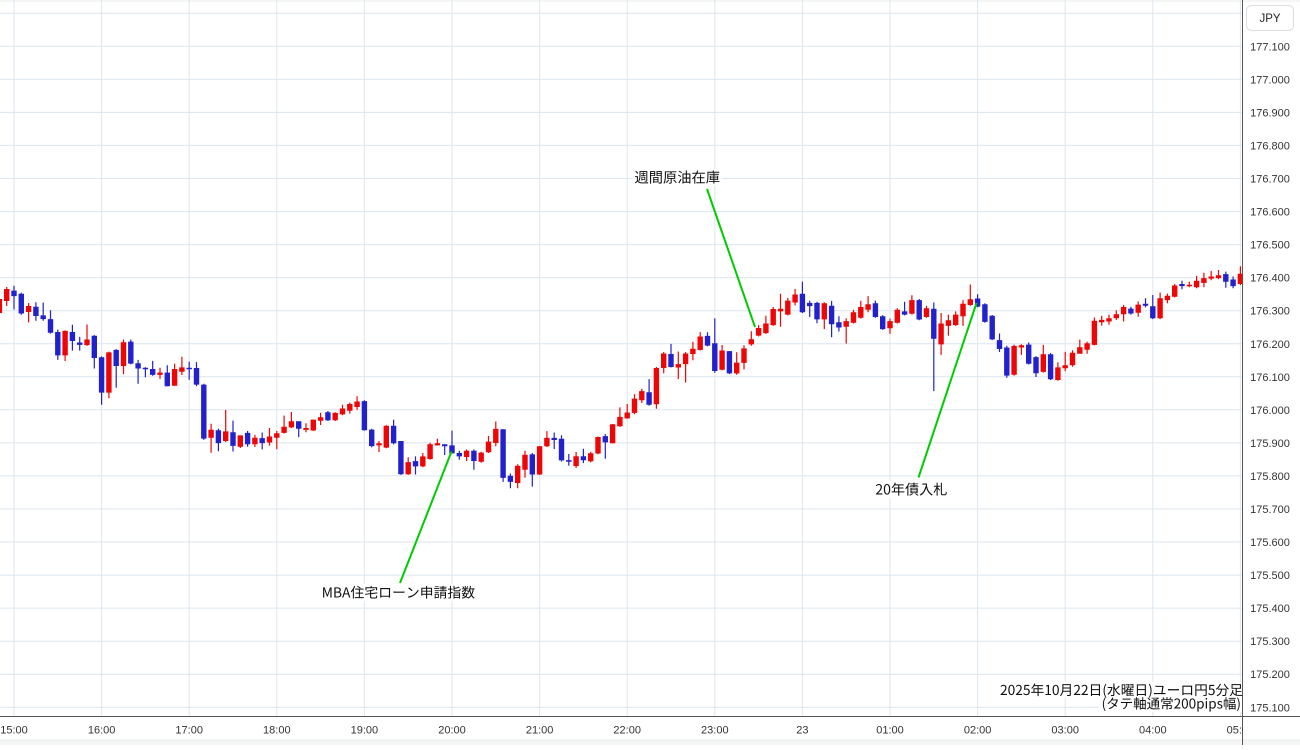 Image resolution: width=1300 pixels, height=750 pixels. What do you see at coordinates (1270, 246) in the screenshot?
I see `svg-text: 176.500` at bounding box center [1270, 246].